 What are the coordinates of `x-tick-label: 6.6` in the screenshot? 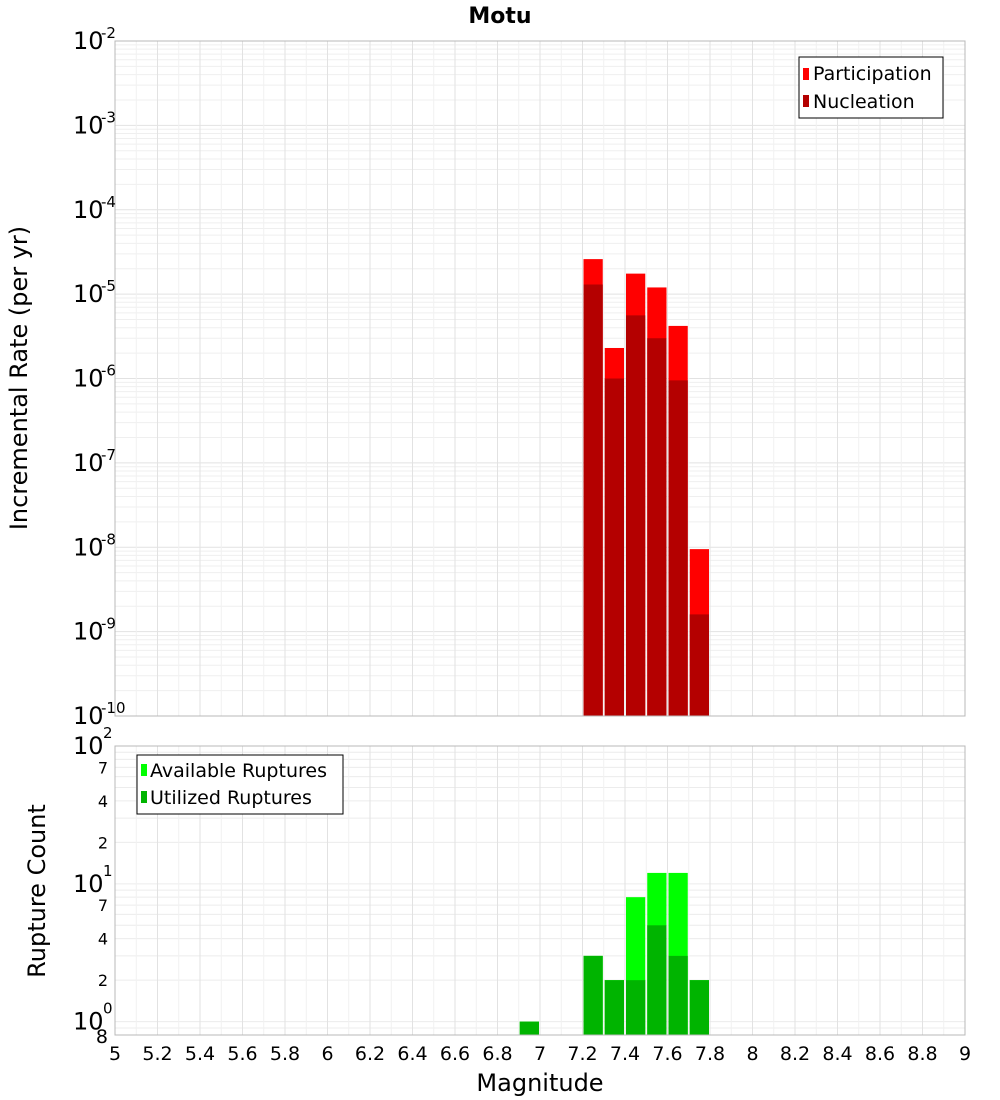 It's located at (455, 1054).